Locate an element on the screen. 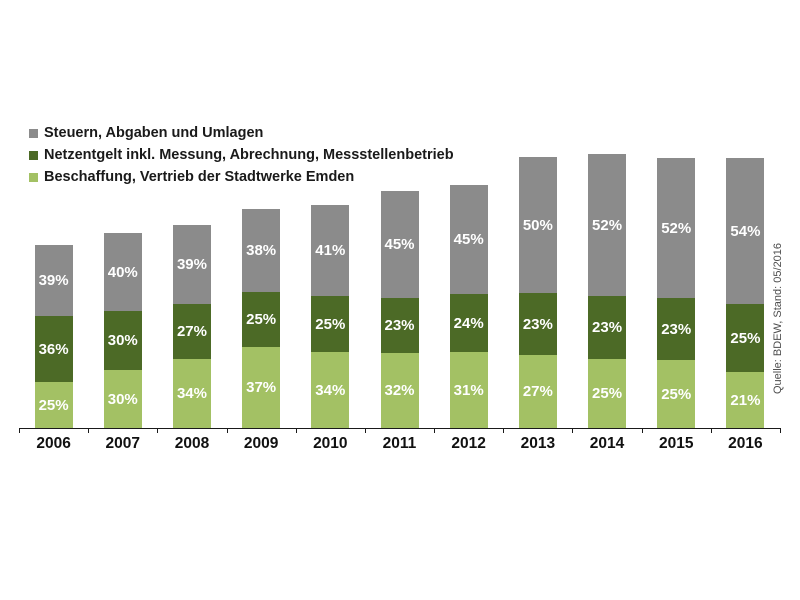 The image size is (800, 600). bar-segment-2014-netzentgelt: 23% is located at coordinates (607, 327).